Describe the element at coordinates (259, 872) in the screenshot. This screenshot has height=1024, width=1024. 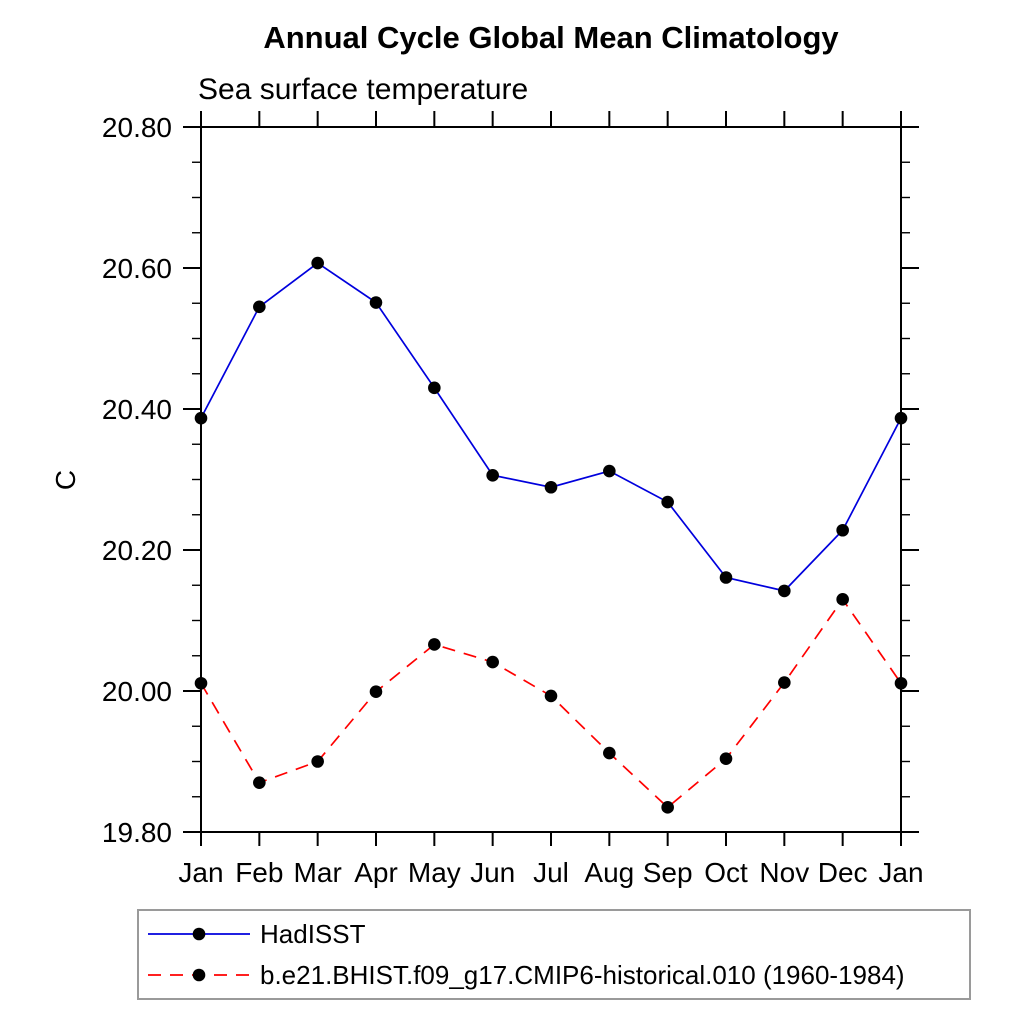
I see `month-label: Feb` at that location.